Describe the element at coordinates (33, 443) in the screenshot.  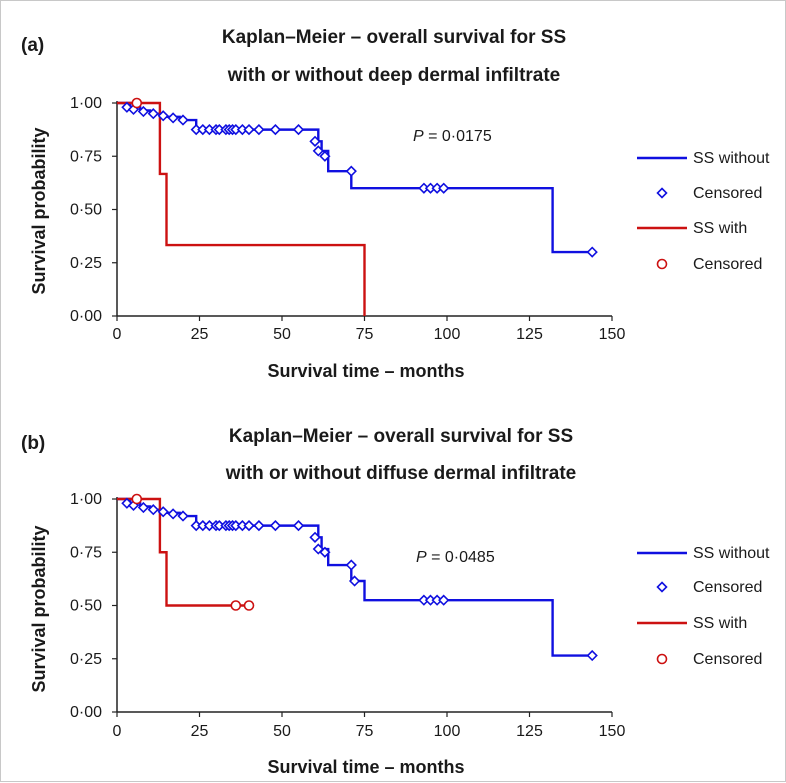
I see `panel-label: (b)` at that location.